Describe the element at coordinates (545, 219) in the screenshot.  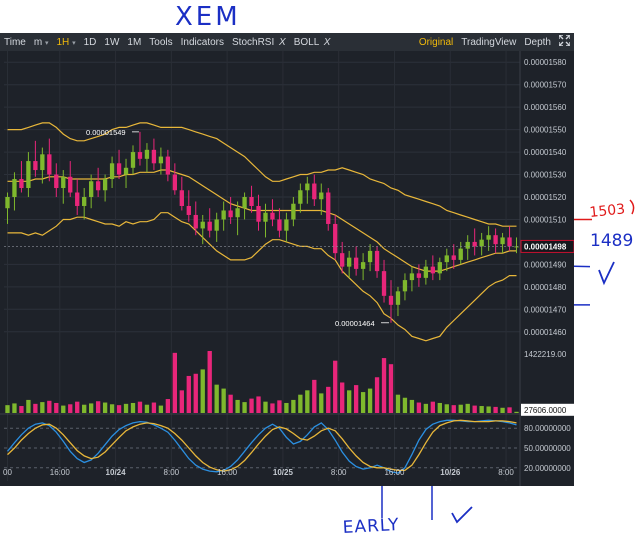
I see `price-tick-label: 0.00001510` at that location.